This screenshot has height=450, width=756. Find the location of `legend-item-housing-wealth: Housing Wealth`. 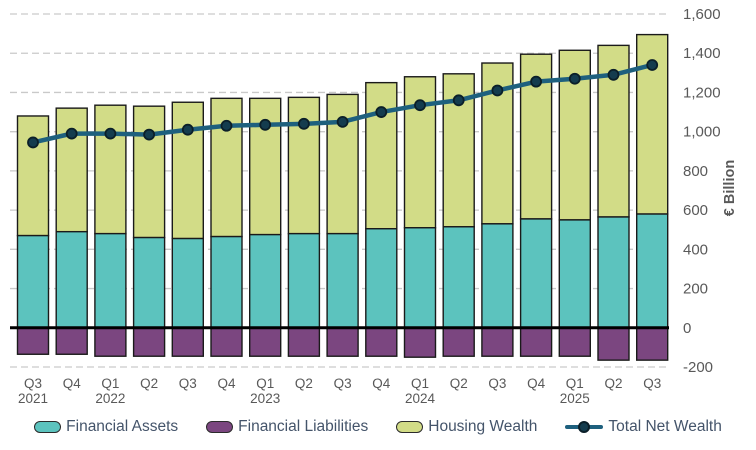

legend-item-housing-wealth: Housing Wealth is located at coordinates (466, 427).